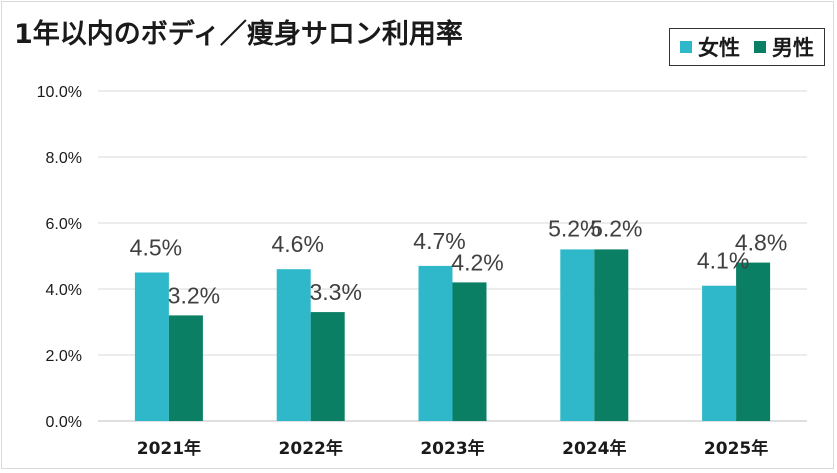 Image resolution: width=837 pixels, height=473 pixels. I want to click on data-label-male: 5.2%, so click(616, 228).